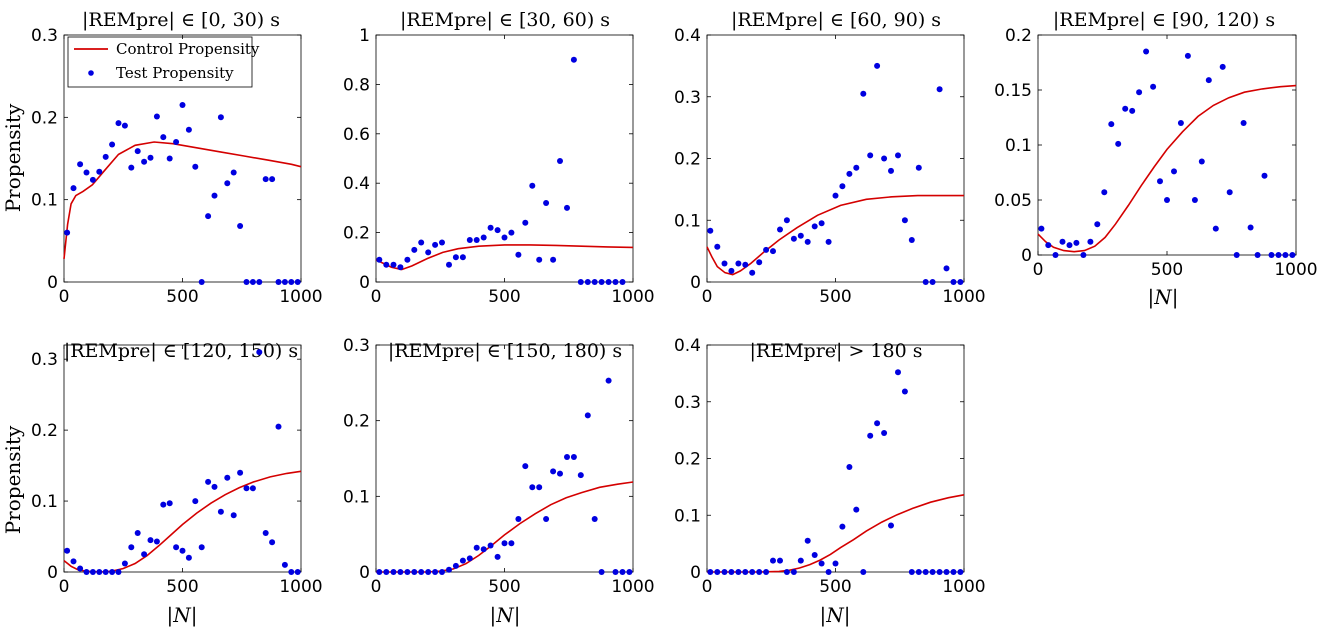 The image size is (1325, 634). What do you see at coordinates (356, 135) in the screenshot?
I see `y-tick-label: 0.6` at bounding box center [356, 135].